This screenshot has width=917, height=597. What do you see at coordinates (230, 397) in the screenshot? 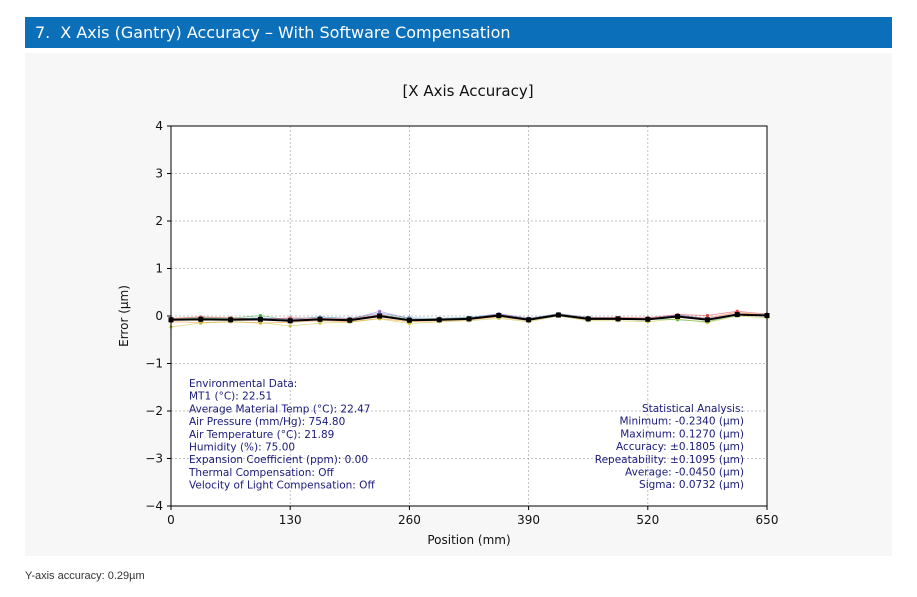
I see `environment-annotation-line: MT1 (°C): 22.51` at bounding box center [230, 397].